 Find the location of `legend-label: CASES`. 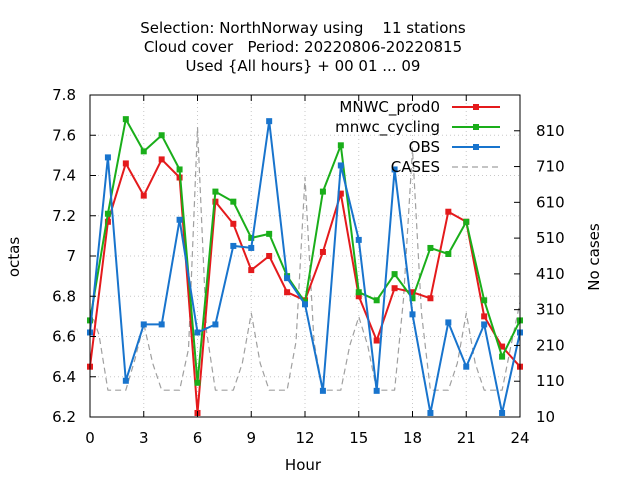

legend-label: CASES is located at coordinates (415, 167).